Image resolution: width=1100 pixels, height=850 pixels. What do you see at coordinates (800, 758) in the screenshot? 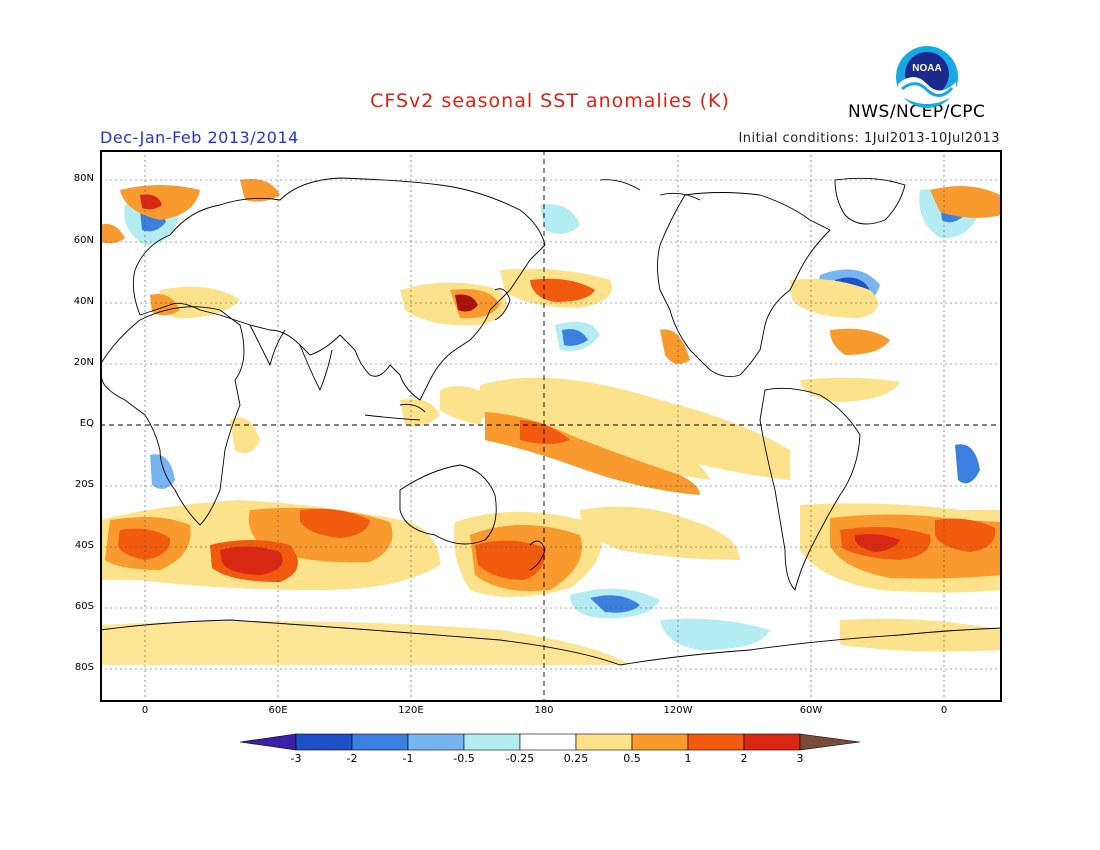
I see `colorbar-label: 3` at bounding box center [800, 758].